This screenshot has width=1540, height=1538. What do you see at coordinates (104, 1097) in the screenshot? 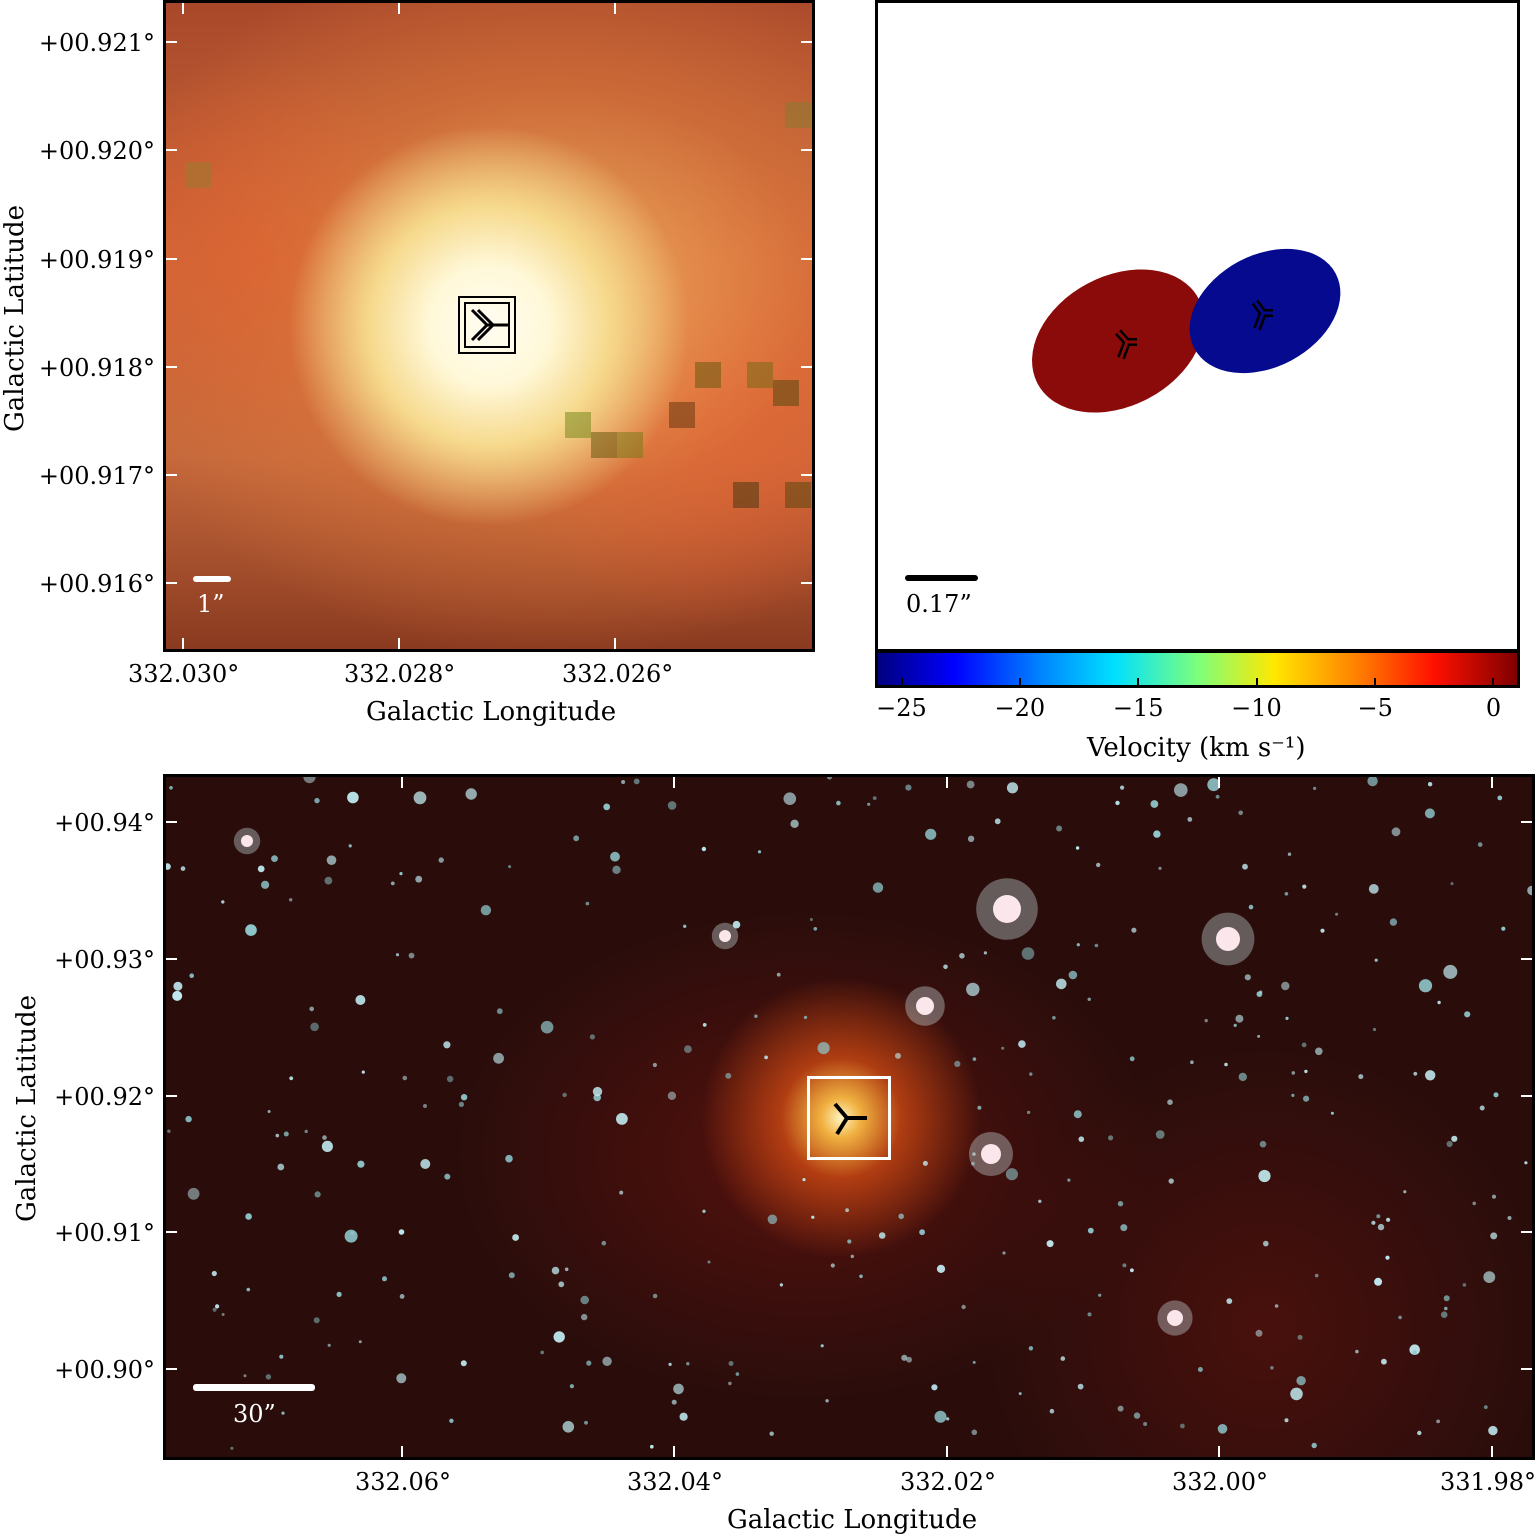
I see `bottom-ytick-2: +00.92°` at bounding box center [104, 1097].